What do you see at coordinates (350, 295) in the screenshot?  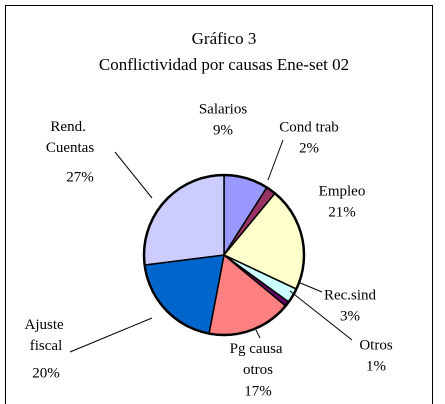 I see `slice-label: Rec.sind` at bounding box center [350, 295].